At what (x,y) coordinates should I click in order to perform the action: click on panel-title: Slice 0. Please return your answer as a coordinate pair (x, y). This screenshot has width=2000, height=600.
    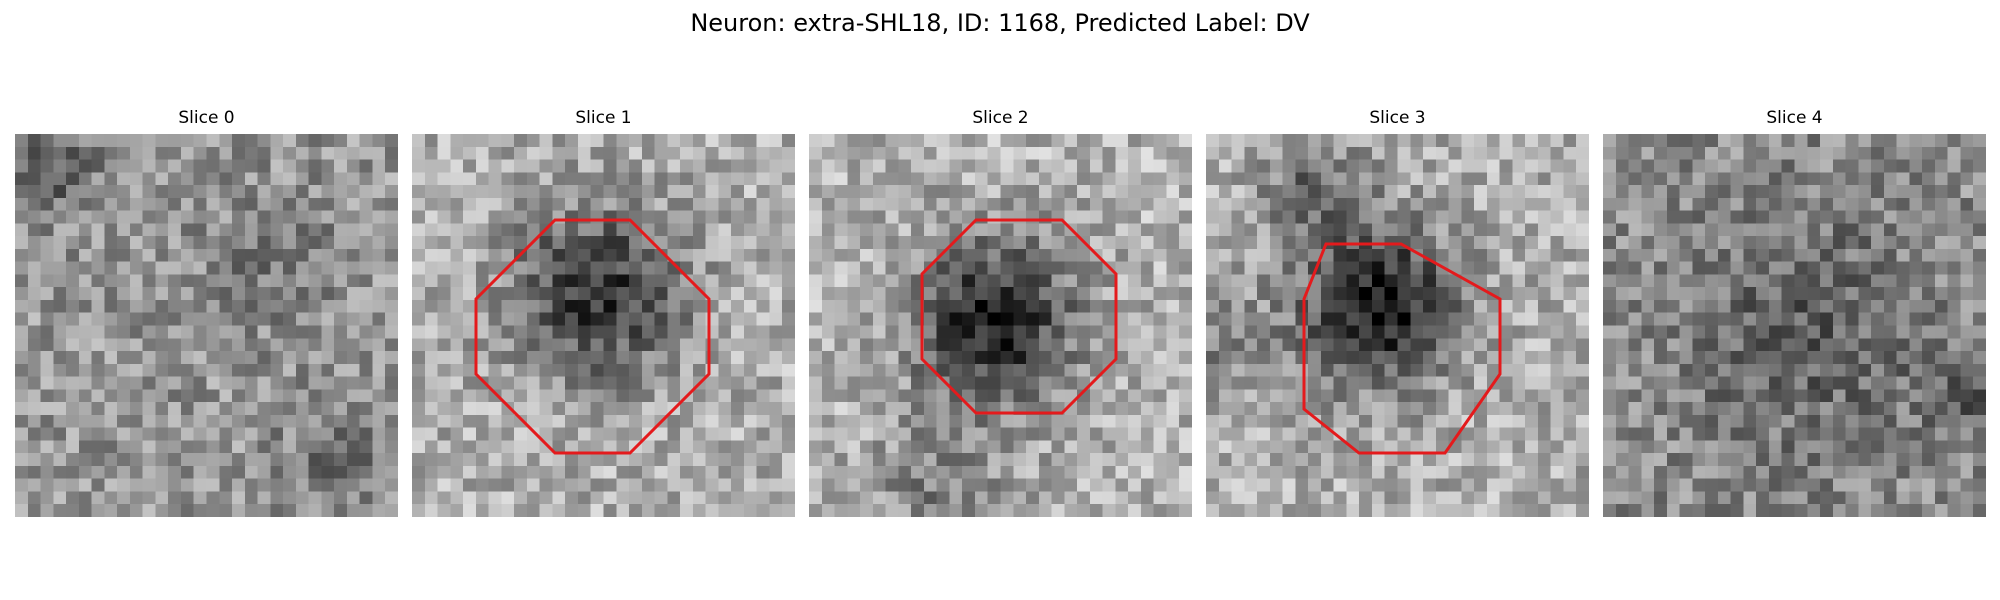
    Looking at the image, I should click on (206, 118).